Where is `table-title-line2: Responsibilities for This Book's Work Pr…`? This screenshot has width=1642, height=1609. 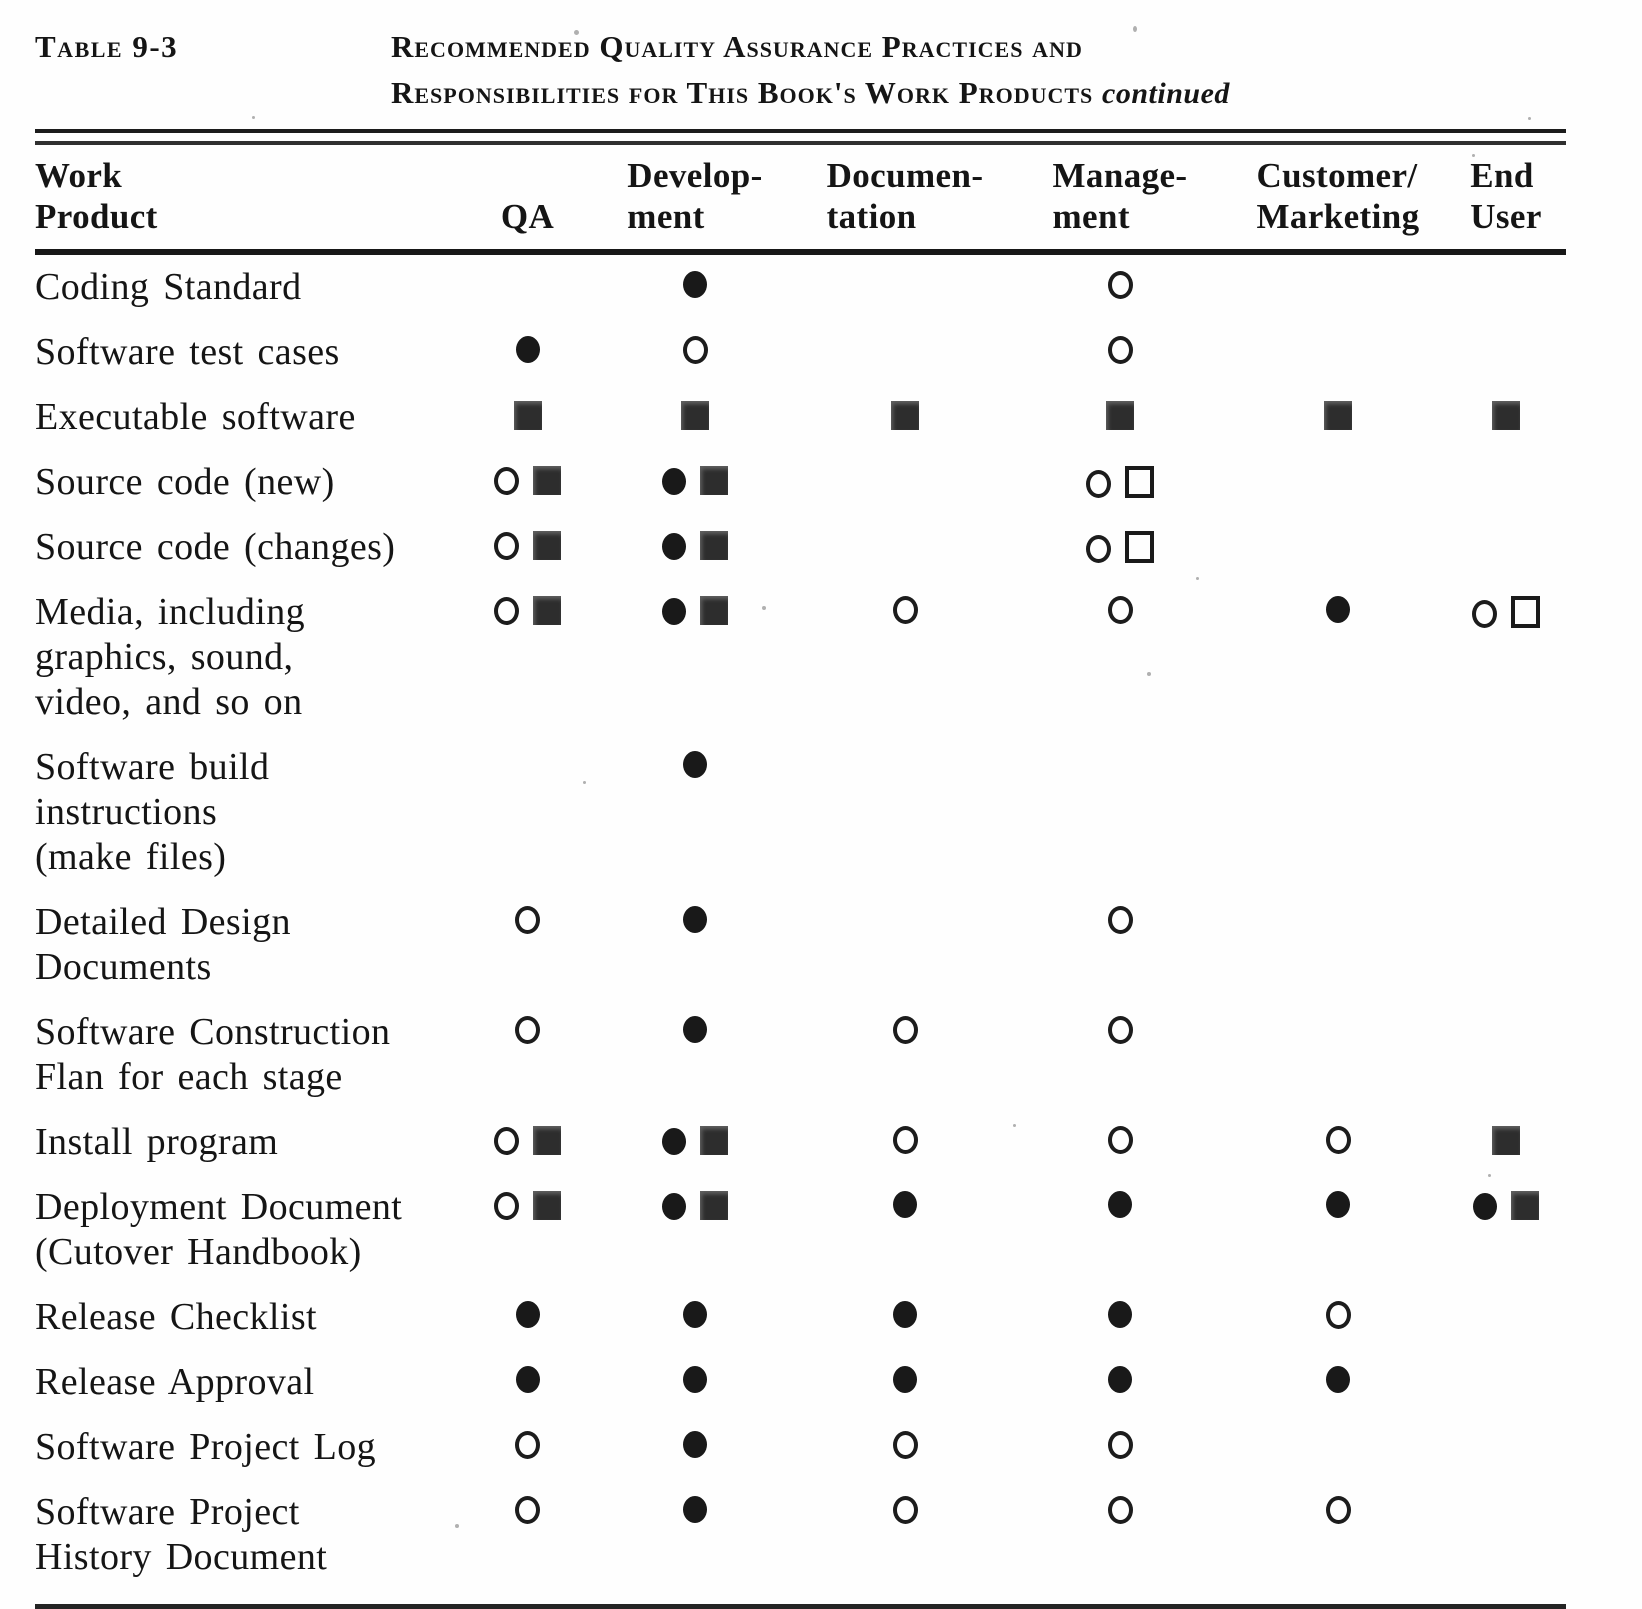 table-title-line2: Responsibilities for This Book's Work Pr… is located at coordinates (810, 92).